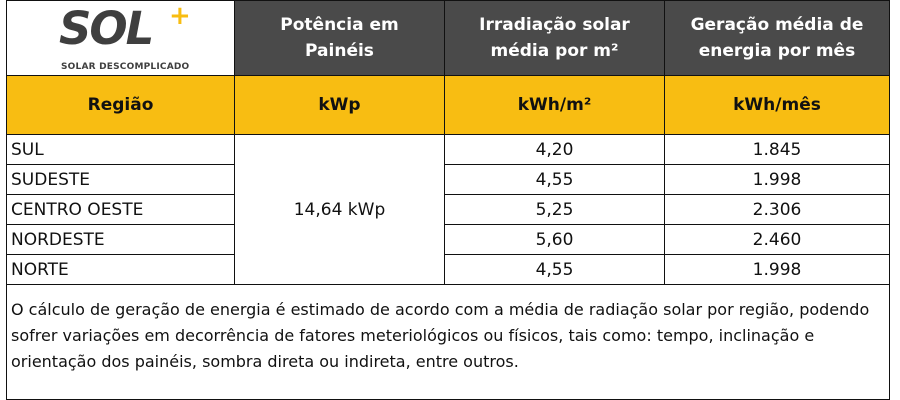 The image size is (900, 400). I want to click on header-power-label: Potência em Painéis, so click(339, 38).